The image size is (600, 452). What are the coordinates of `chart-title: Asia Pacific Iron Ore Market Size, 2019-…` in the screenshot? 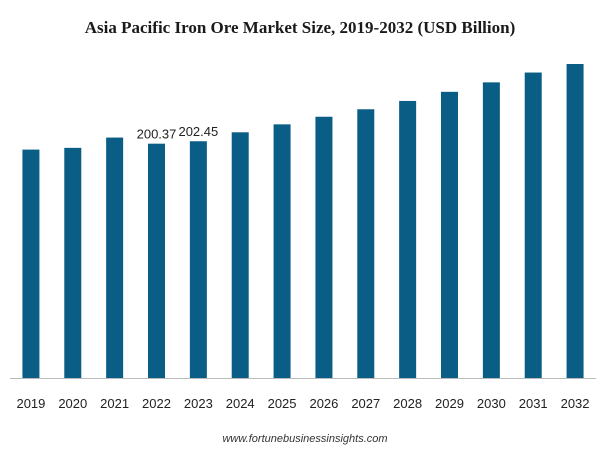 It's located at (300, 27).